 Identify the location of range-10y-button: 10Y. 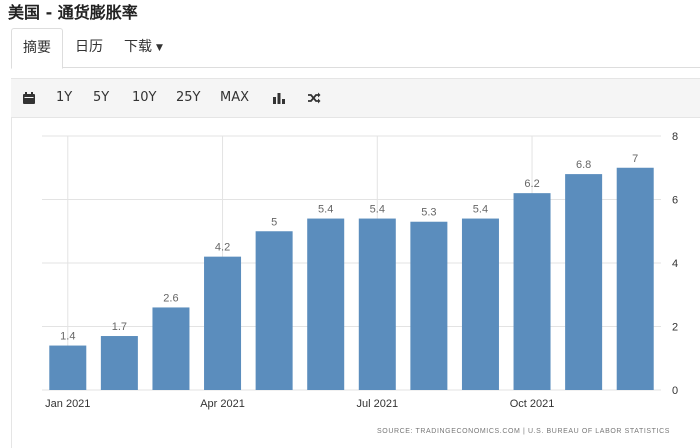
(144, 97).